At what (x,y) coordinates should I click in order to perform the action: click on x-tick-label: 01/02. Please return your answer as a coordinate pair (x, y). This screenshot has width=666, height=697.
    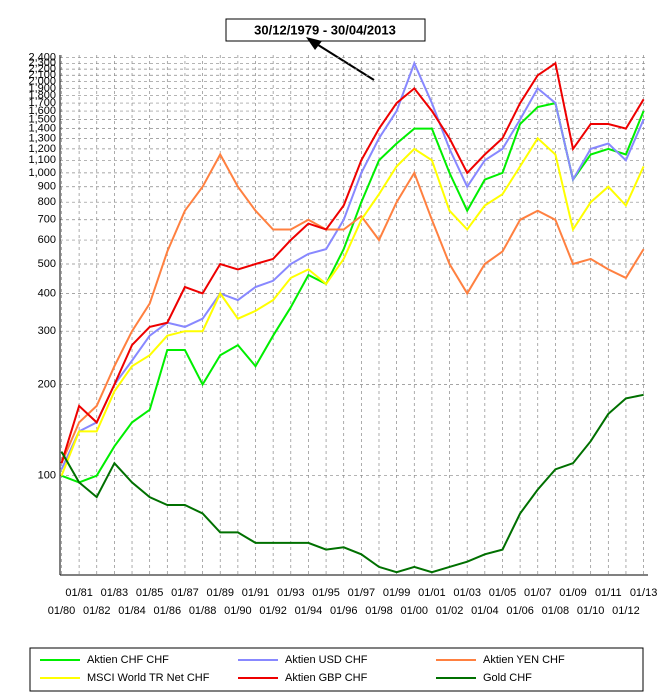
    Looking at the image, I should click on (450, 611).